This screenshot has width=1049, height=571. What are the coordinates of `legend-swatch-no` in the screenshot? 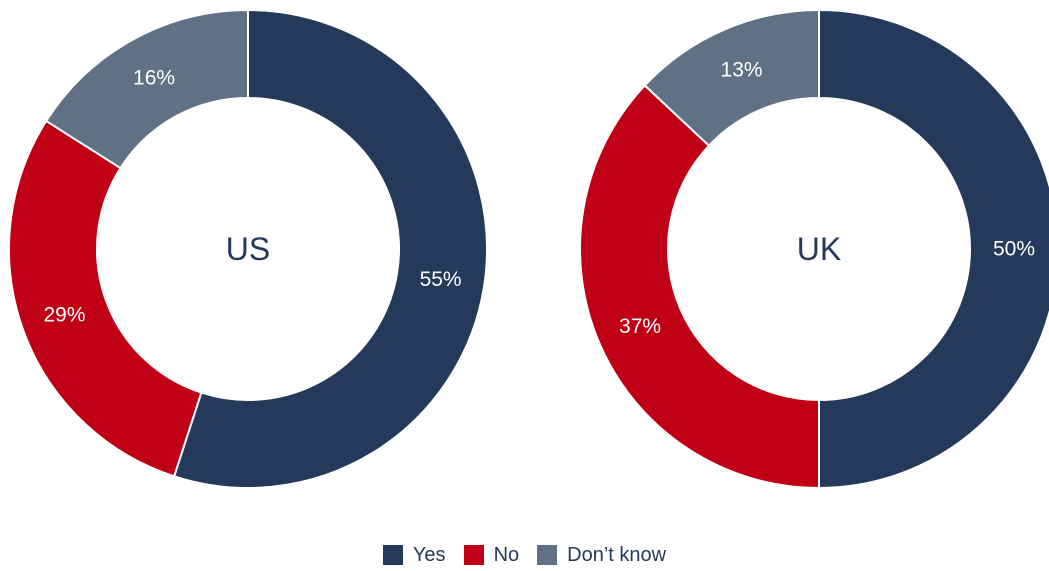 It's located at (473, 555).